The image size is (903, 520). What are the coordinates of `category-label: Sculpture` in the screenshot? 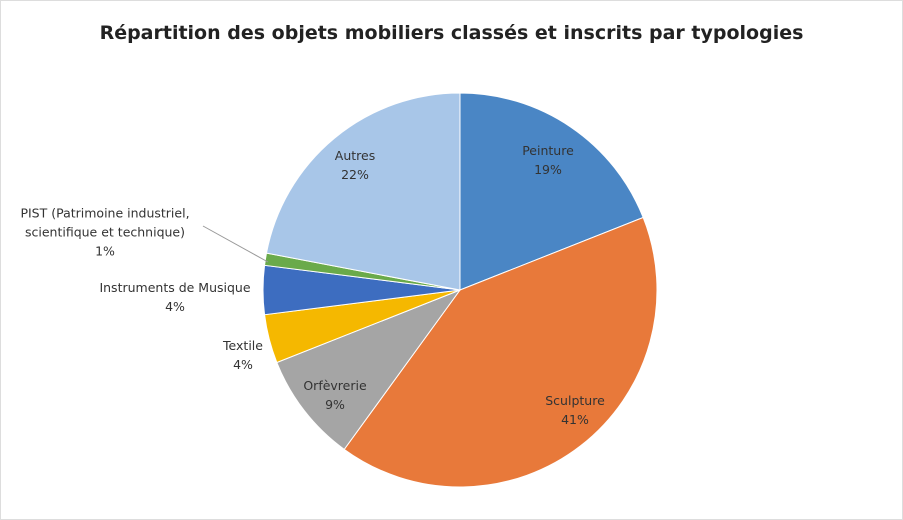 It's located at (575, 400).